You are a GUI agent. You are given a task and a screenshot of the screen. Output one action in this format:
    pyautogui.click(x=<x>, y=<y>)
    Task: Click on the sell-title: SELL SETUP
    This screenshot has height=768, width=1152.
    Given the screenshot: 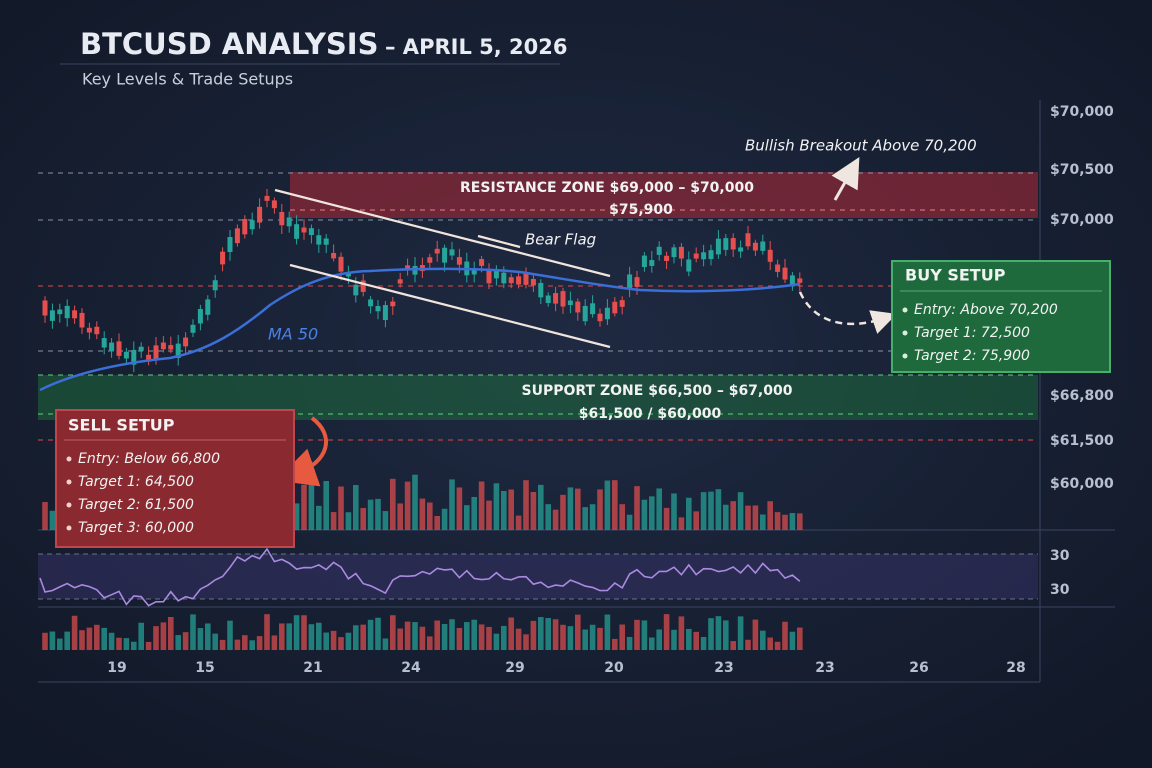 What is the action you would take?
    pyautogui.click(x=121, y=425)
    